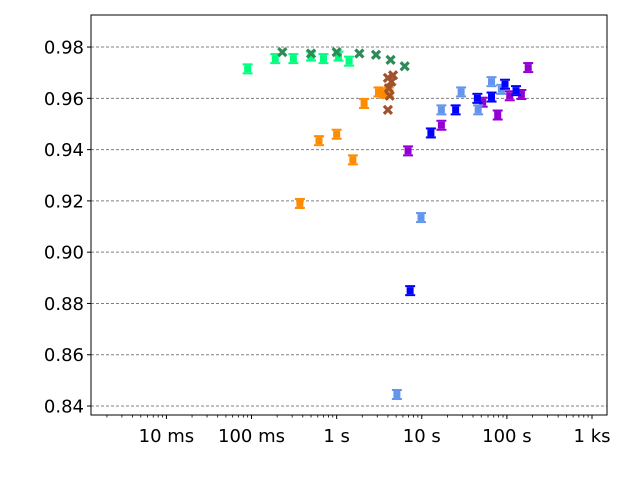 The height and width of the screenshot is (480, 640). What do you see at coordinates (64, 150) in the screenshot?
I see `y-tick-label: 0.94` at bounding box center [64, 150].